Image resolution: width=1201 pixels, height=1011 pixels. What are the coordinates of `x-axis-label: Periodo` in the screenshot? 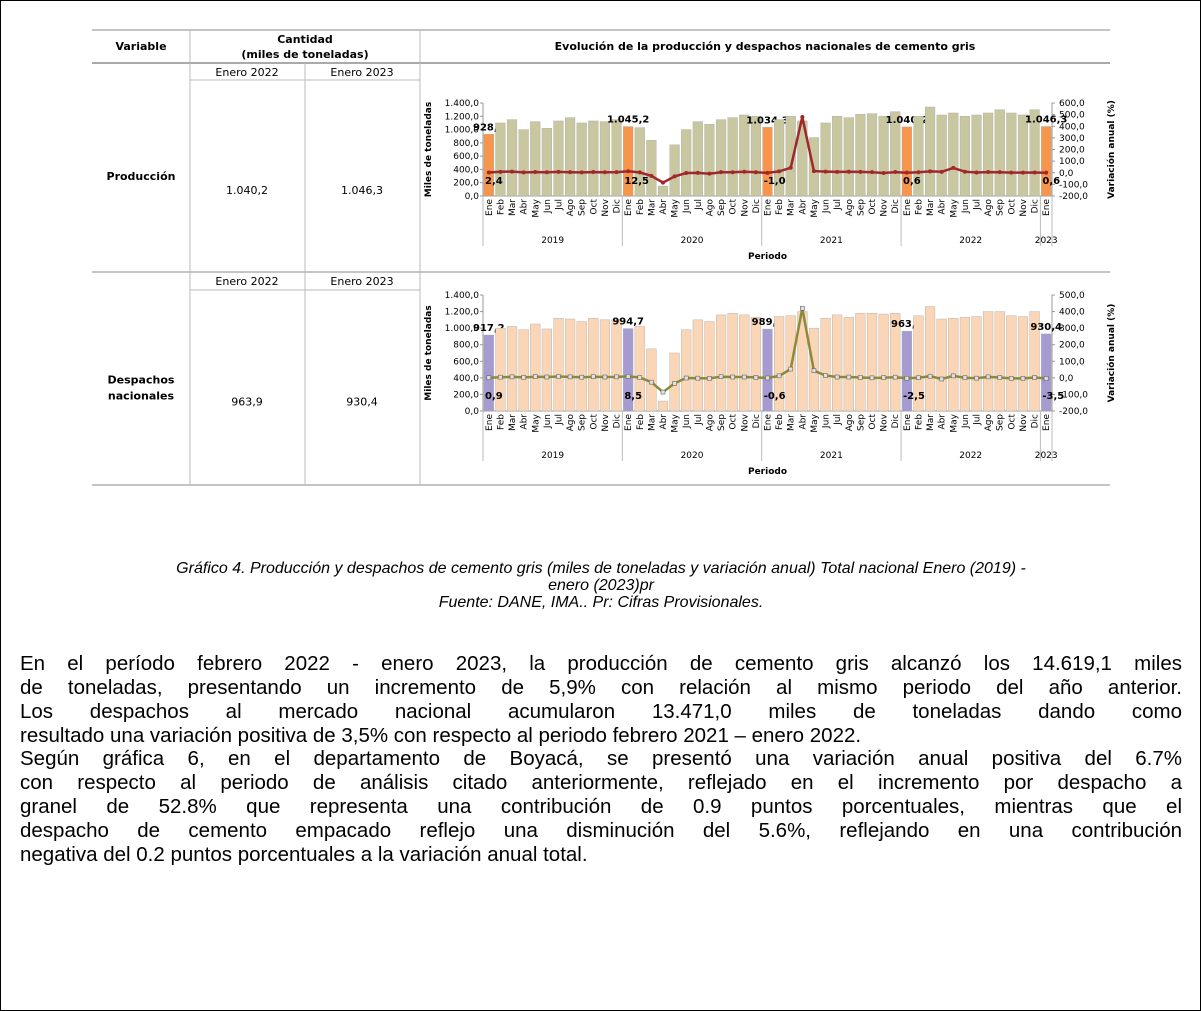 It's located at (767, 472).